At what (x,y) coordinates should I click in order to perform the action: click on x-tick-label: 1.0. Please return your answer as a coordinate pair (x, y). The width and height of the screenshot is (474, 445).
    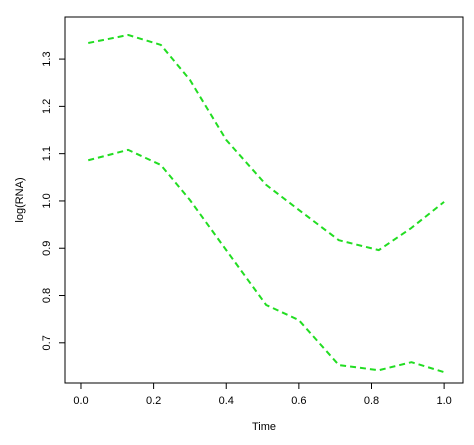
    Looking at the image, I should click on (443, 401).